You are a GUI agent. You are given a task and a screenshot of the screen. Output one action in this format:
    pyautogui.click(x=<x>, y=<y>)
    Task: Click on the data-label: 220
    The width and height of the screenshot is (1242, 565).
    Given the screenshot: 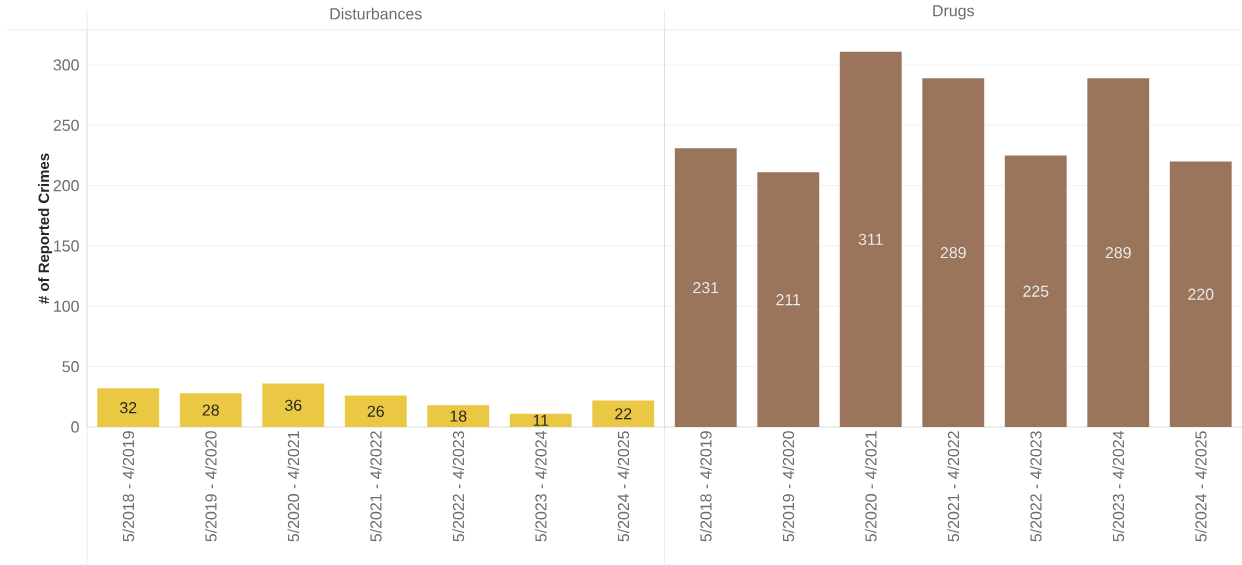 What is the action you would take?
    pyautogui.click(x=1201, y=294)
    